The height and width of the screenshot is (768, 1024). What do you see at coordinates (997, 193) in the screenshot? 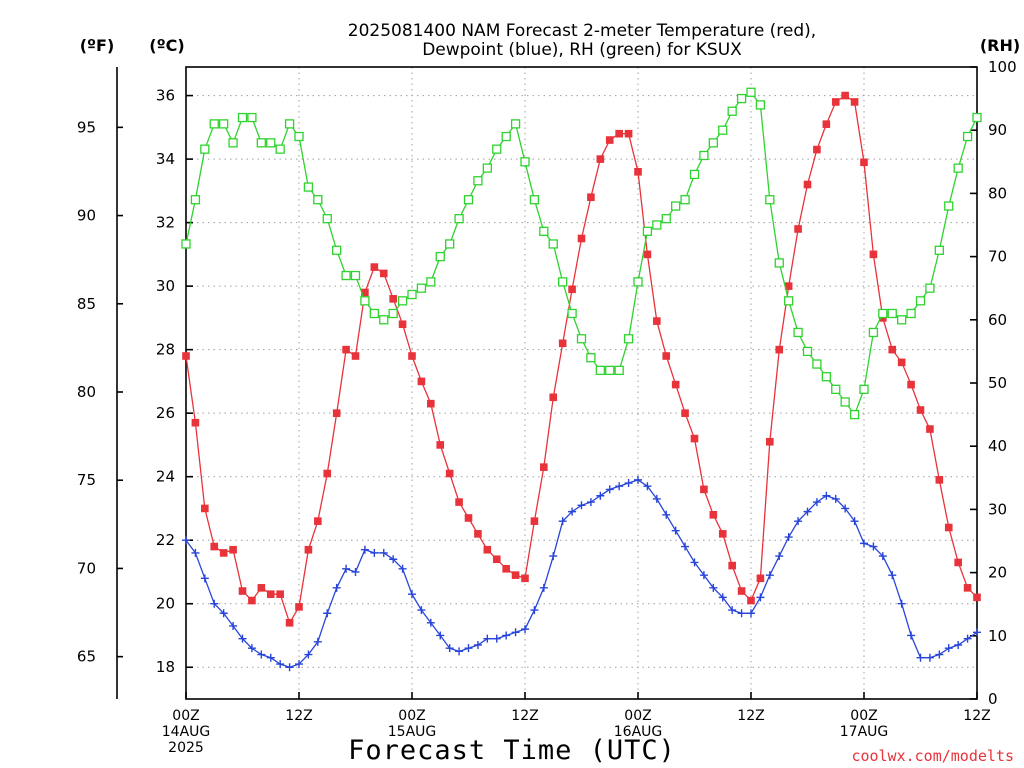
I see `rh-tick-label: 80` at bounding box center [997, 193].